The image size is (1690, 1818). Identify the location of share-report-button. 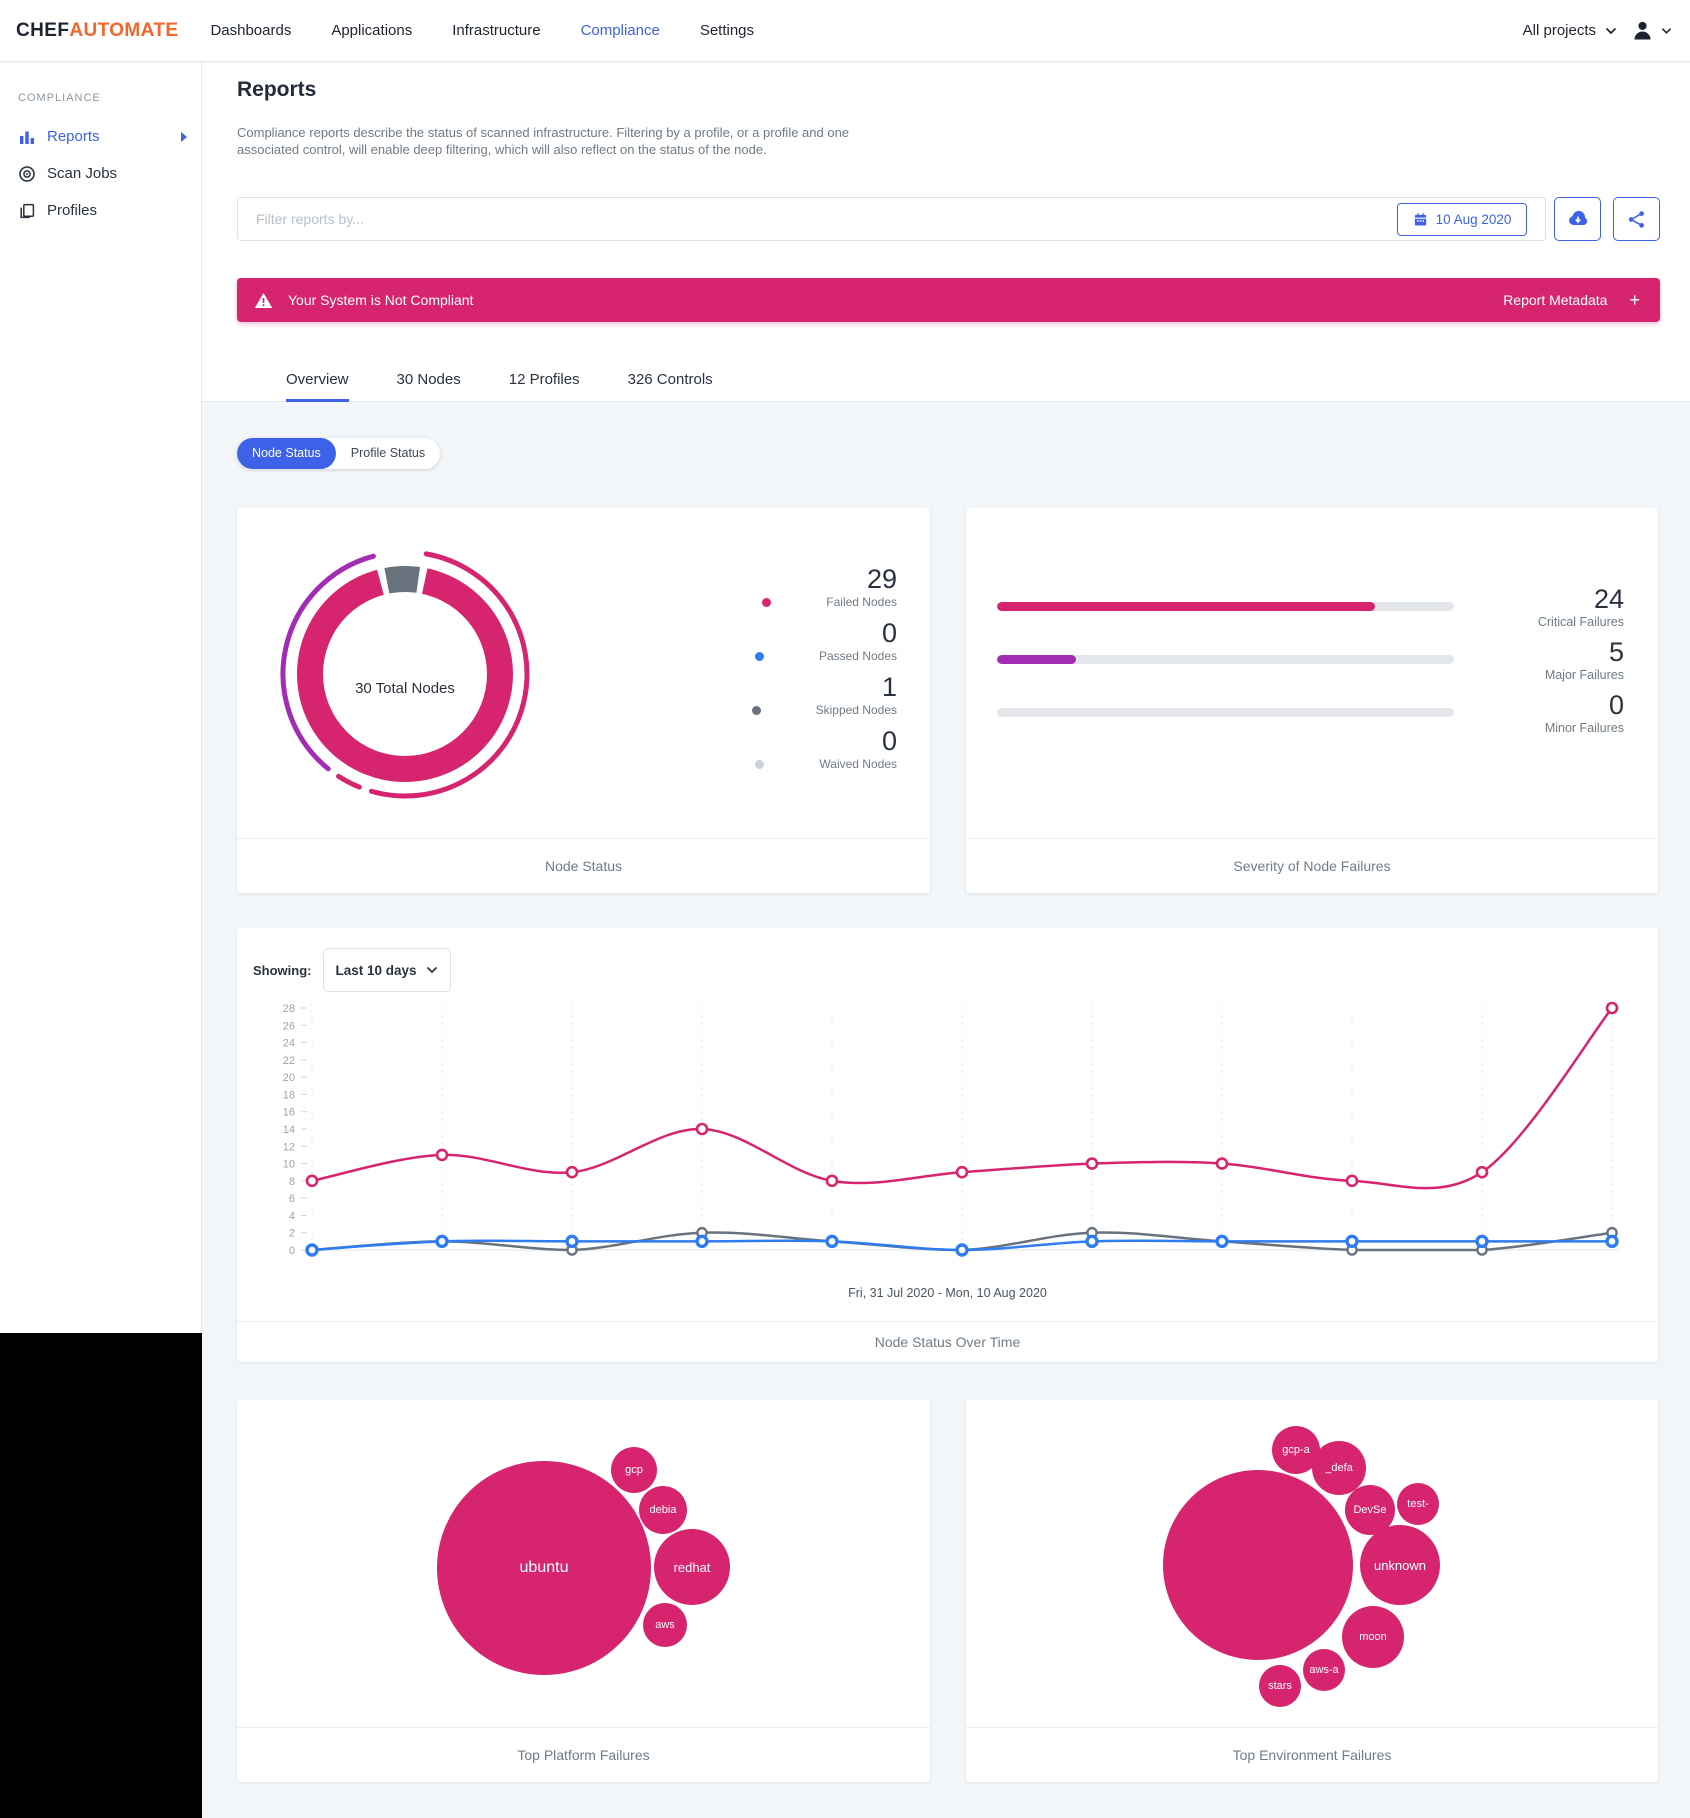
(1636, 219).